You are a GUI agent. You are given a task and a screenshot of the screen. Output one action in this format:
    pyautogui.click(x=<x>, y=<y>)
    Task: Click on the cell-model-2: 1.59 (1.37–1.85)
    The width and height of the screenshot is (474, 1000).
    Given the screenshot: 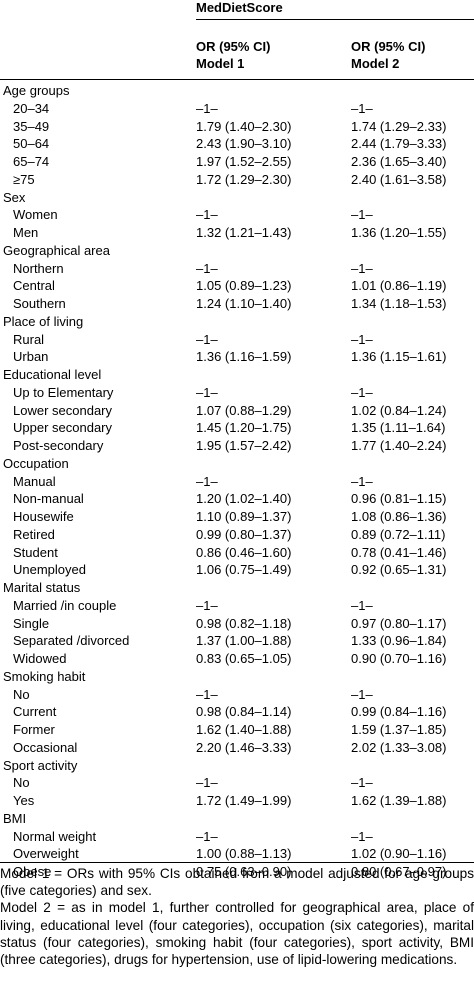 What is the action you would take?
    pyautogui.click(x=399, y=729)
    